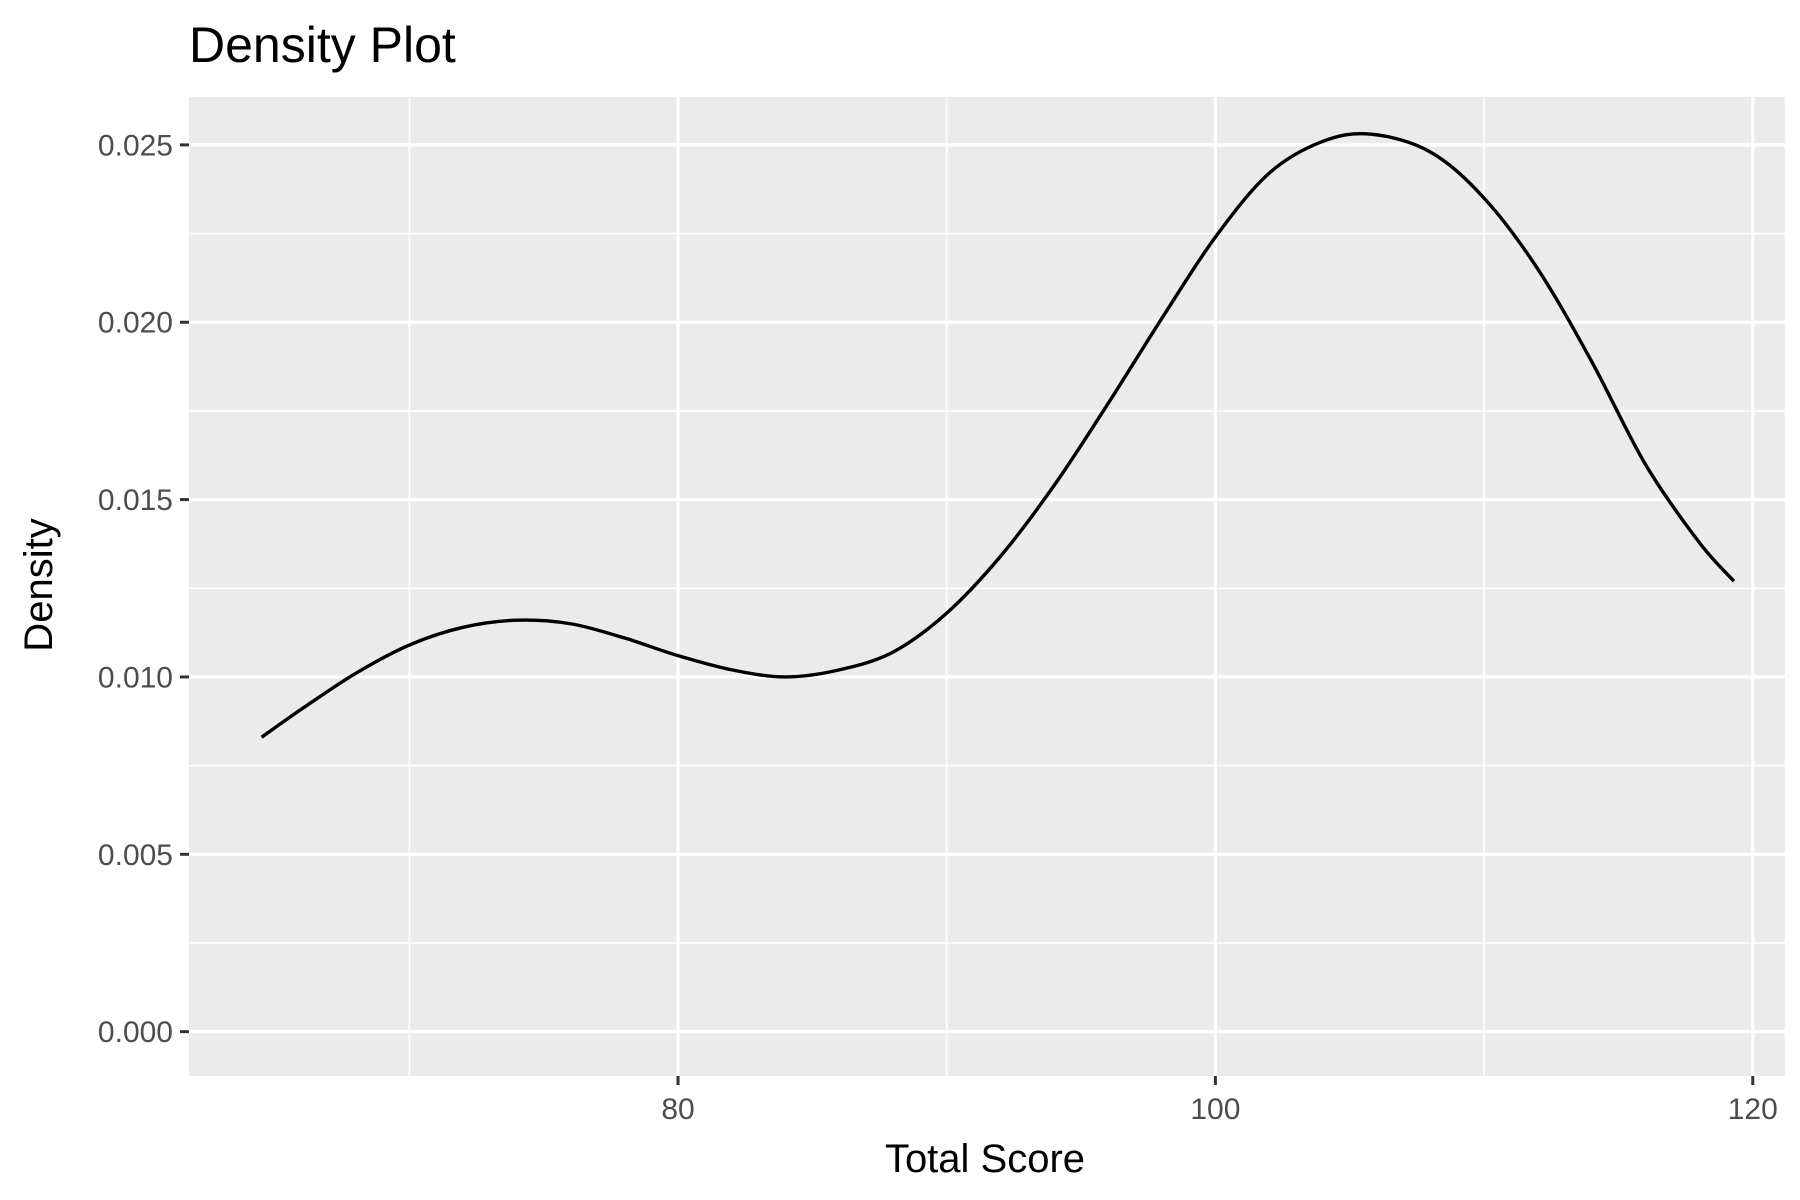  I want to click on x-tick-label-100: 100, so click(1215, 1109).